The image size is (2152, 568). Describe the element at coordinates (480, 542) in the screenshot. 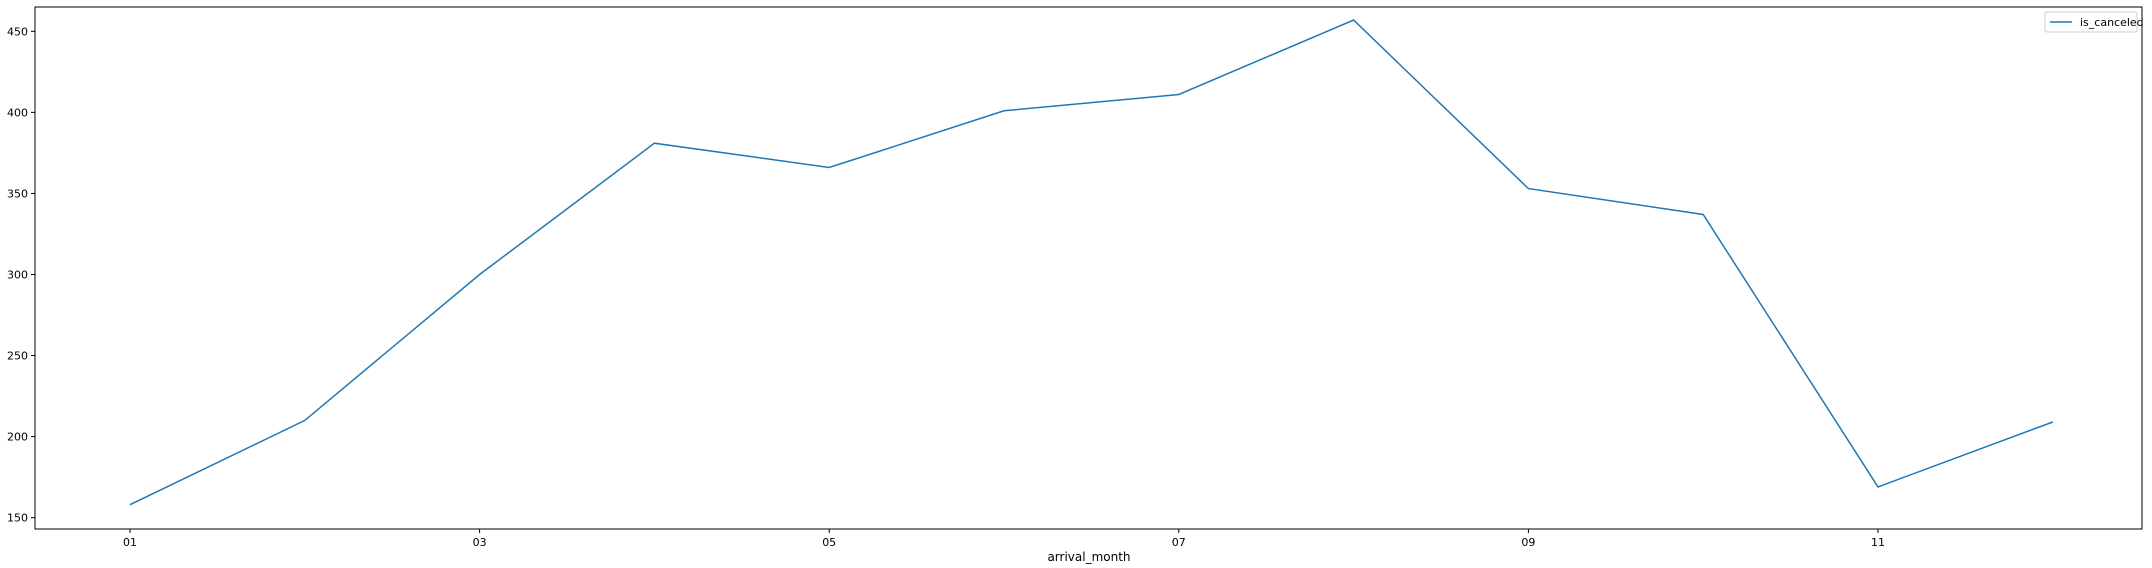

I see `x-tick-label: 03` at that location.